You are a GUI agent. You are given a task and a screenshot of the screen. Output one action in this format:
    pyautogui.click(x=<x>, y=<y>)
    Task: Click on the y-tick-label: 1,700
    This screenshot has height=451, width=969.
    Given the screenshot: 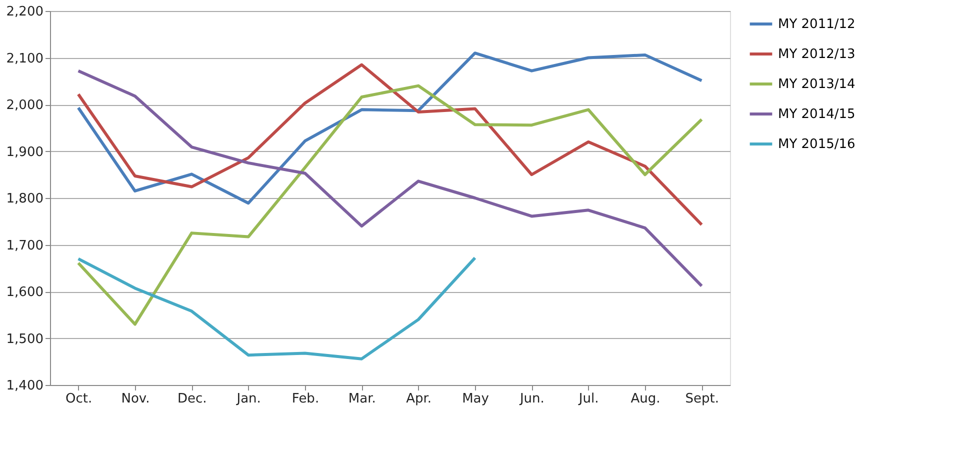 What is the action you would take?
    pyautogui.click(x=25, y=246)
    